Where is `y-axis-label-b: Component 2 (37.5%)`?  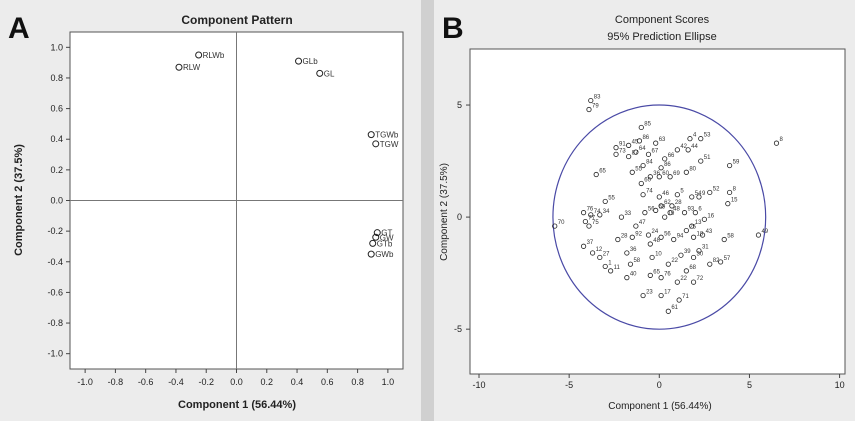 y-axis-label-b: Component 2 (37.5%) is located at coordinates (444, 212).